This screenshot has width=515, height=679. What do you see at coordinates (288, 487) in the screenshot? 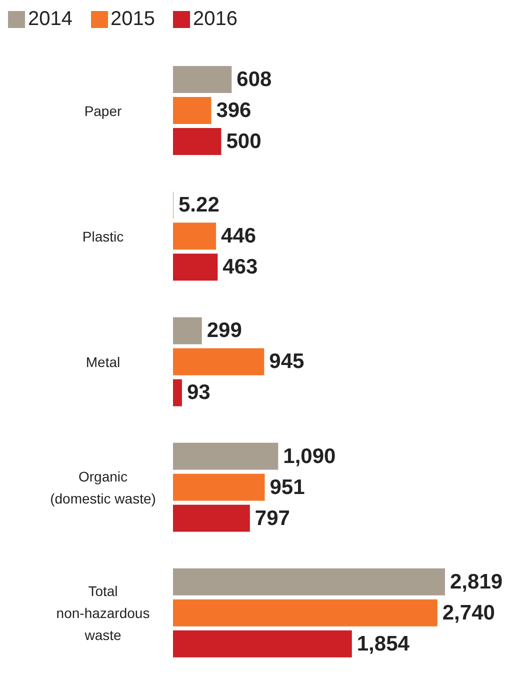
I see `data-label: 951` at bounding box center [288, 487].